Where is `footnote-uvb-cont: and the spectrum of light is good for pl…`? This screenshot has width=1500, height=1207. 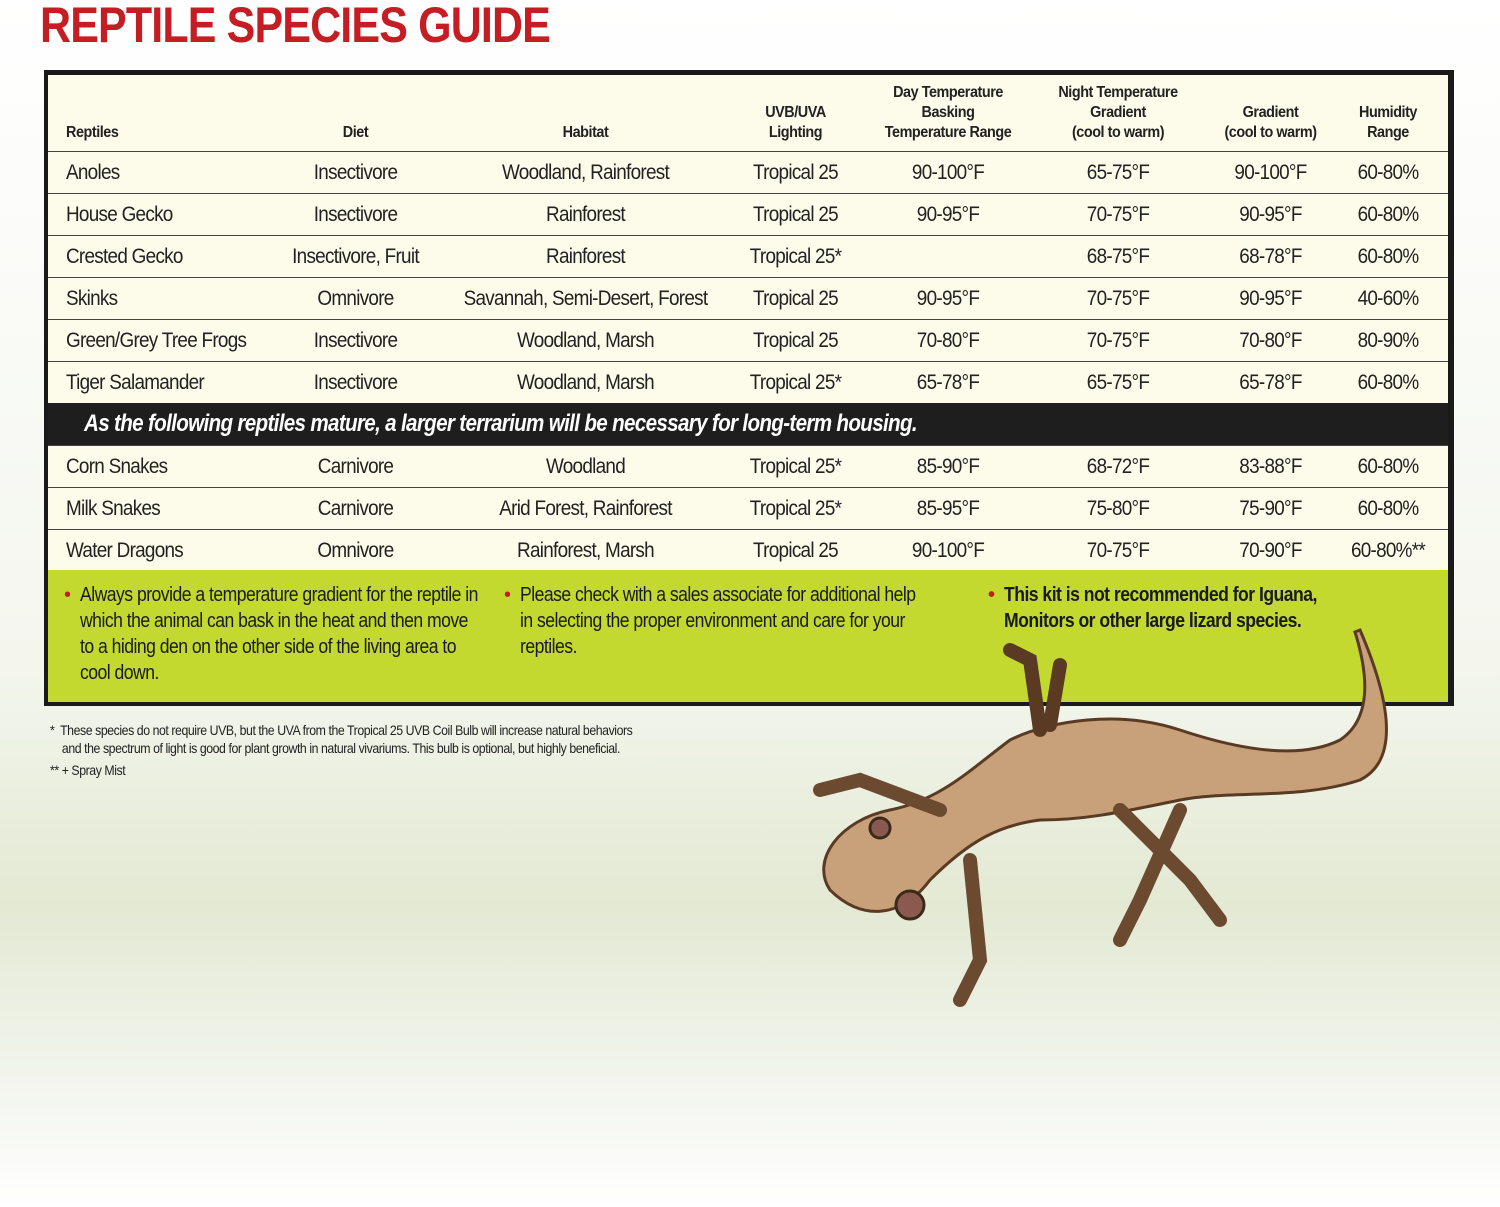
footnote-uvb-cont: and the spectrum of light is good for pl… is located at coordinates (335, 748).